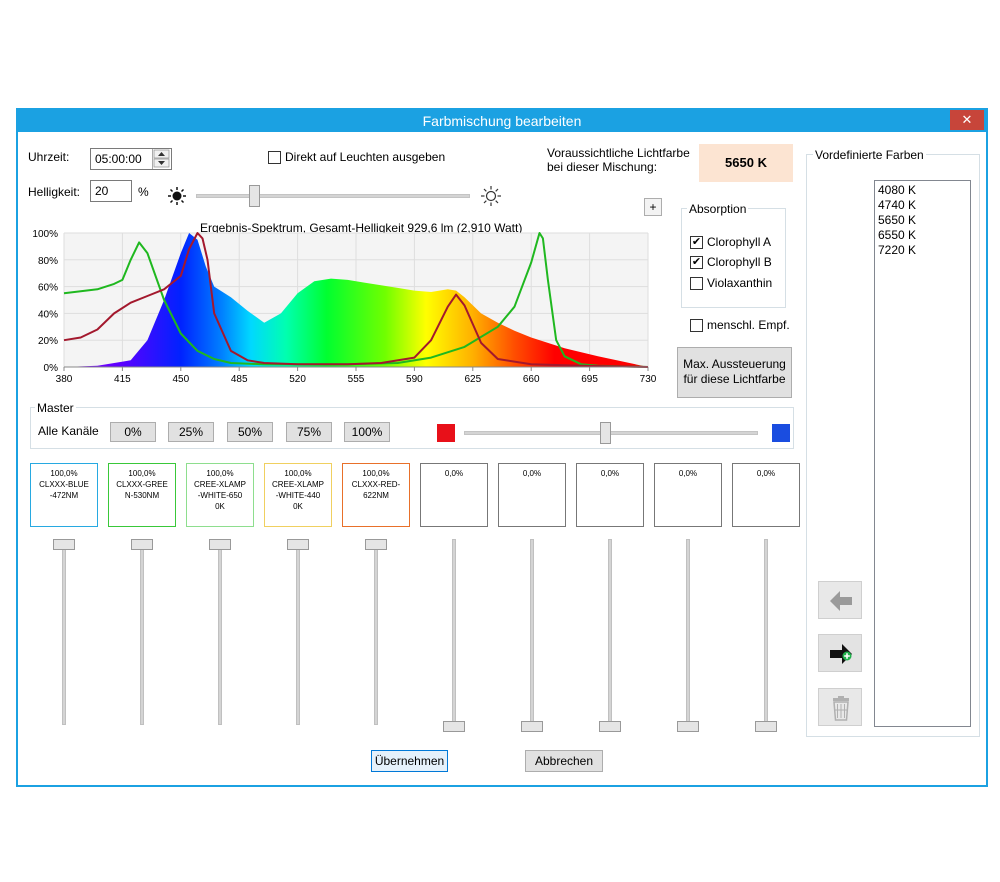 This screenshot has width=1000, height=882. Describe the element at coordinates (161, 159) in the screenshot. I see `time-spinner` at that location.